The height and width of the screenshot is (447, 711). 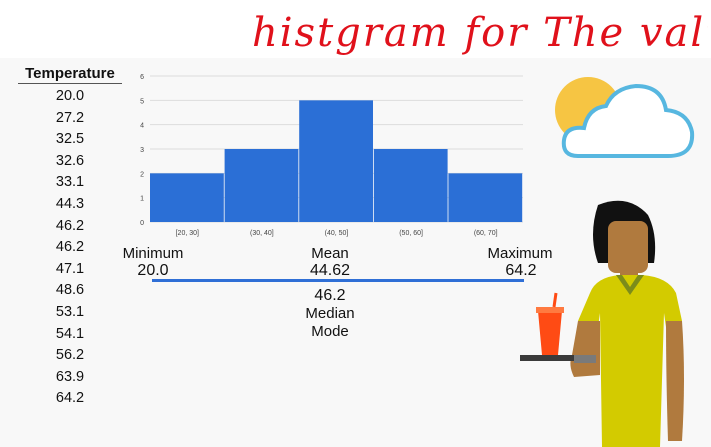 What do you see at coordinates (70, 160) in the screenshot?
I see `temperature-value: 32.6` at bounding box center [70, 160].